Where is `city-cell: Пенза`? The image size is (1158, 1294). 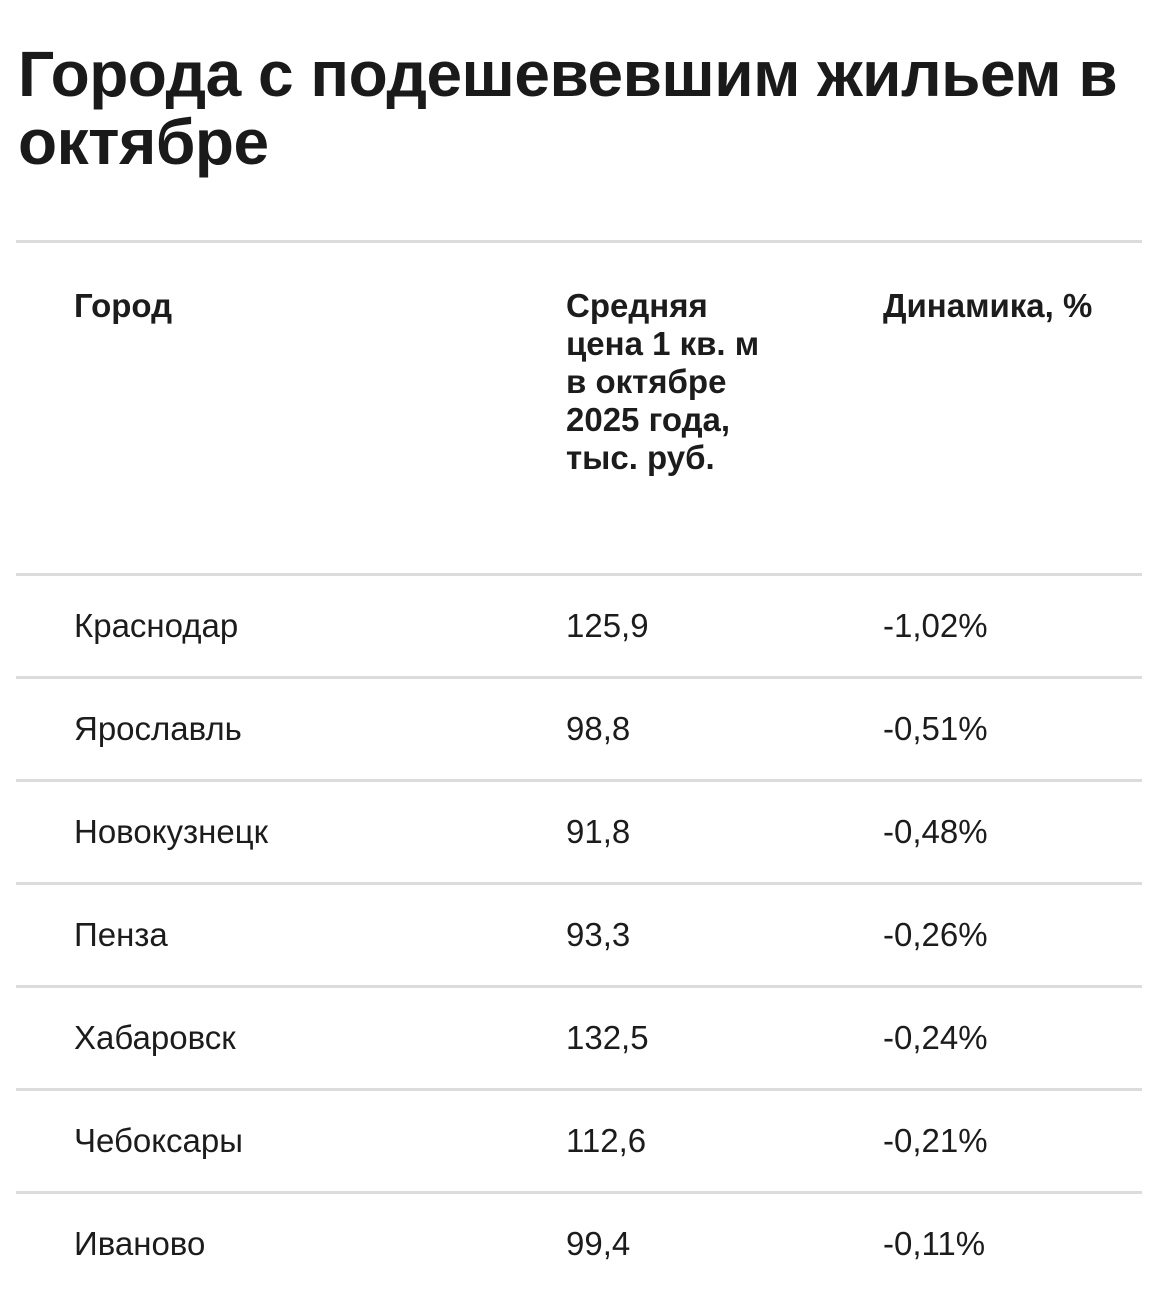
city-cell: Пенза is located at coordinates (121, 934).